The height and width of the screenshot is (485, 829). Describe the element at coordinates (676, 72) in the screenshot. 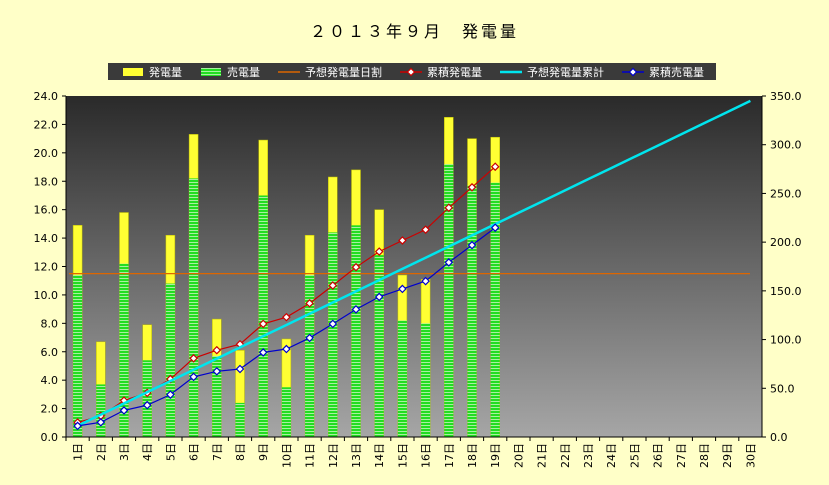

I see `legend-label: 累積売電量` at that location.